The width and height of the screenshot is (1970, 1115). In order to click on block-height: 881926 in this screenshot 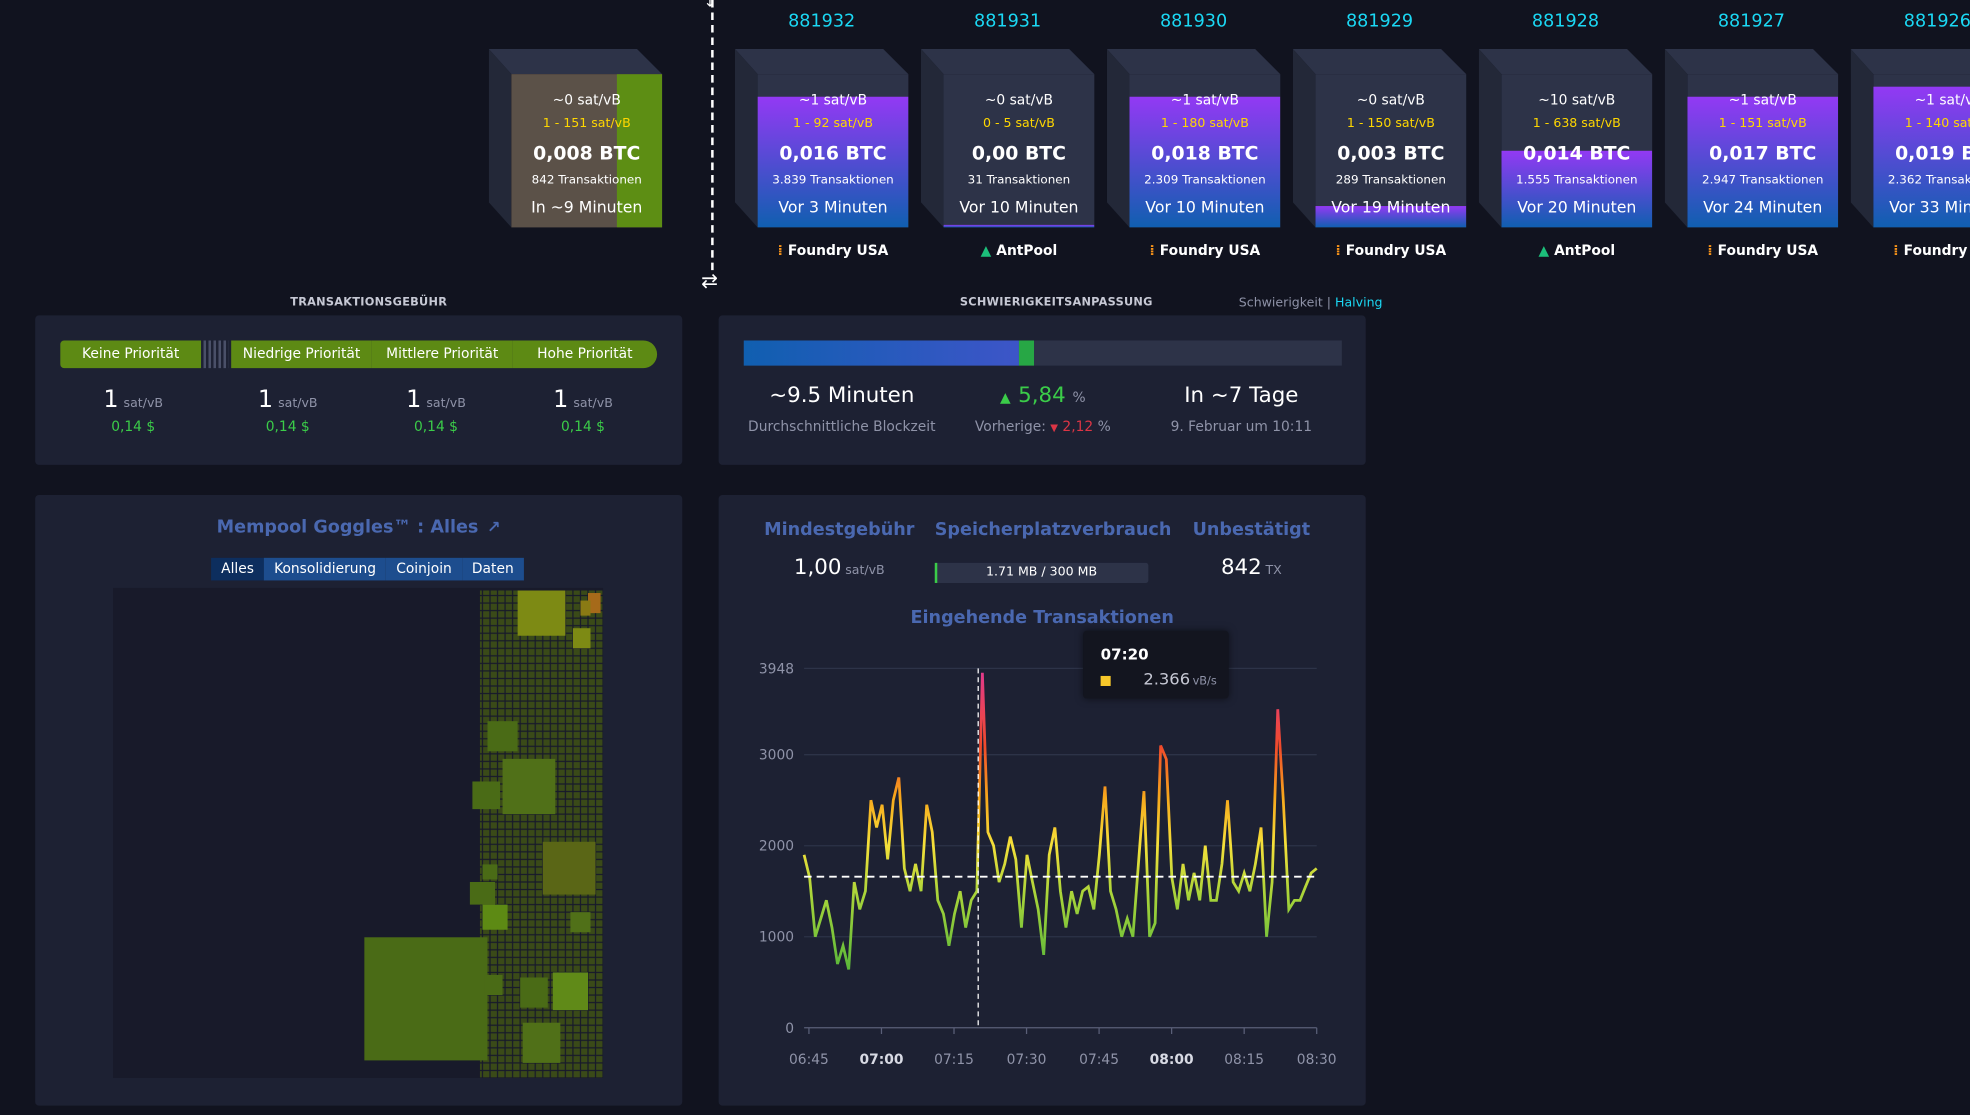, I will do `click(1936, 21)`.